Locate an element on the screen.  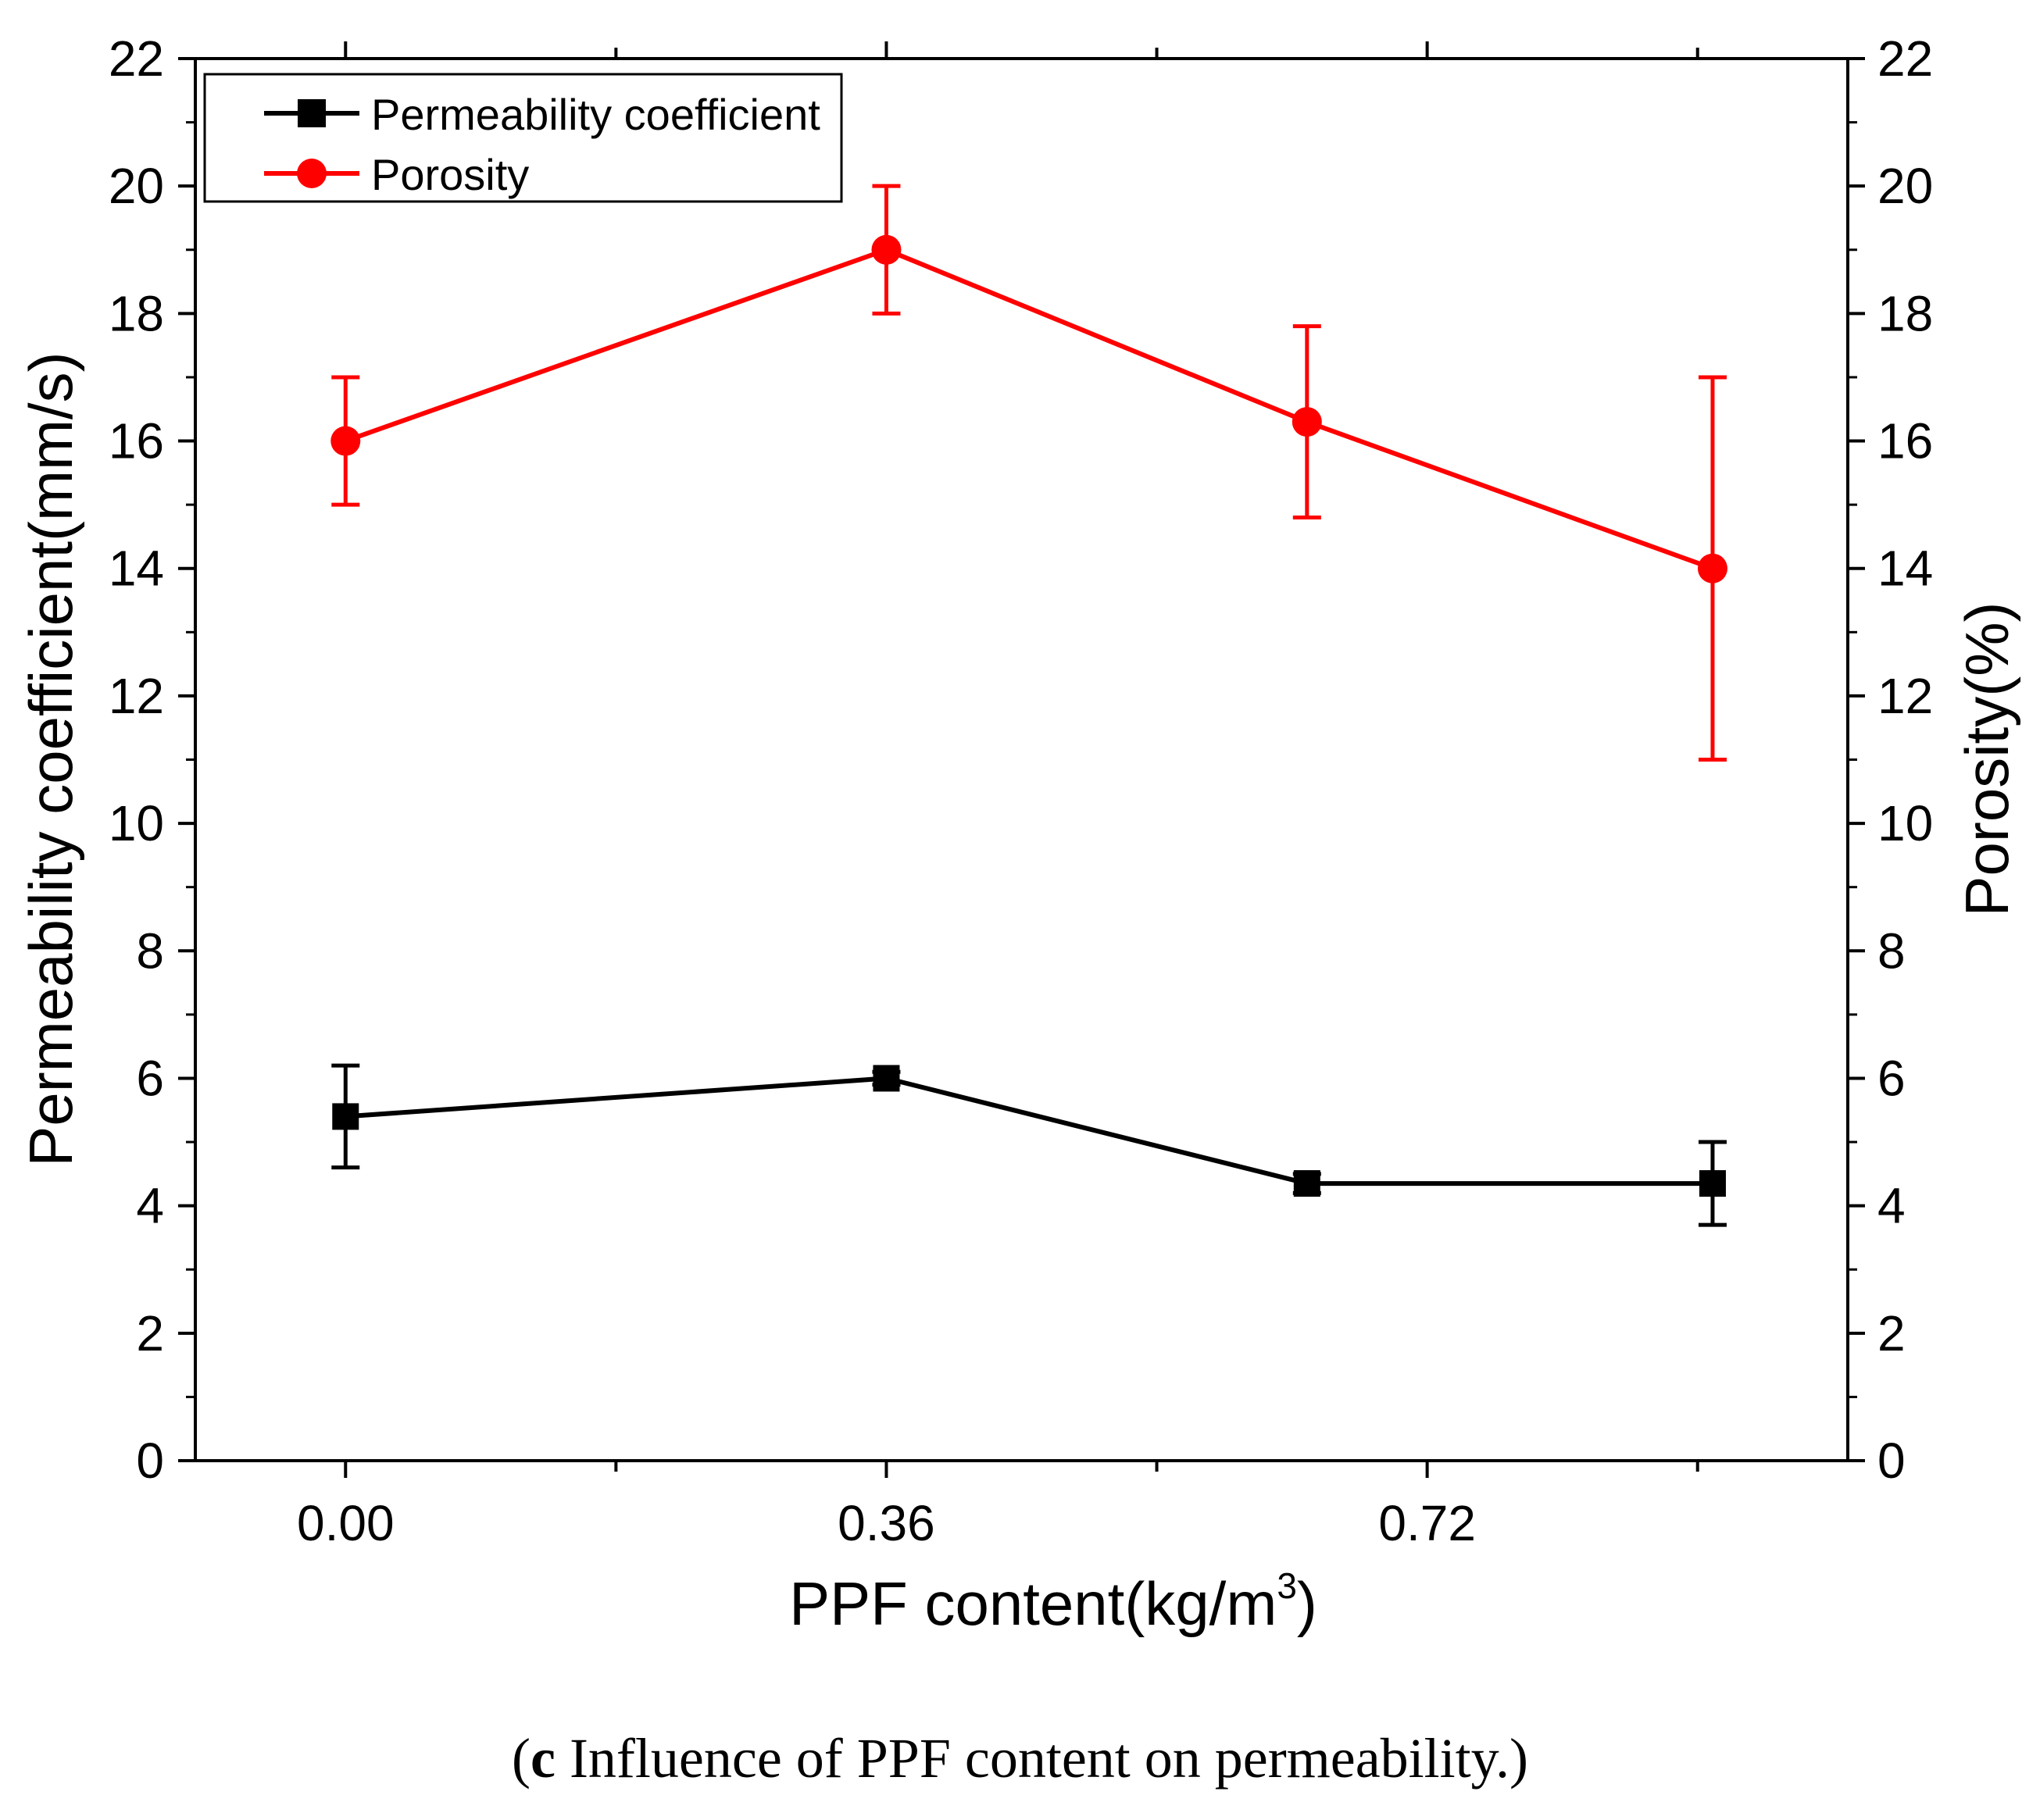
x-tick-label: 0.00 is located at coordinates (346, 1523).